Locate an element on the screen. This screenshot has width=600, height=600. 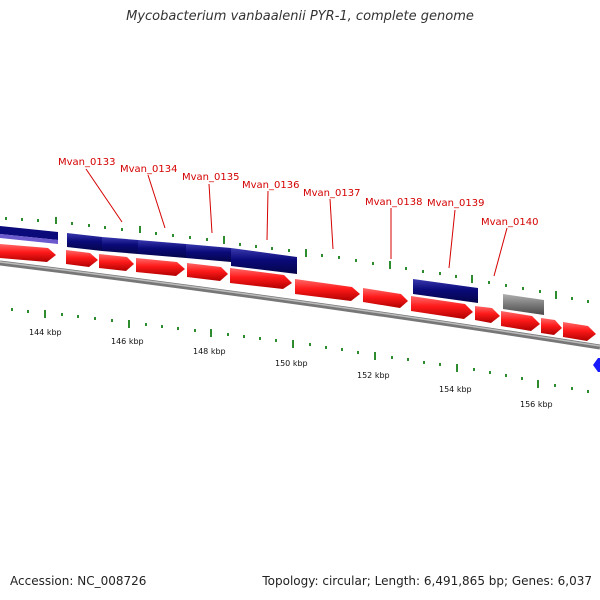
kbp-label-152: 152 kbp is located at coordinates (373, 375).